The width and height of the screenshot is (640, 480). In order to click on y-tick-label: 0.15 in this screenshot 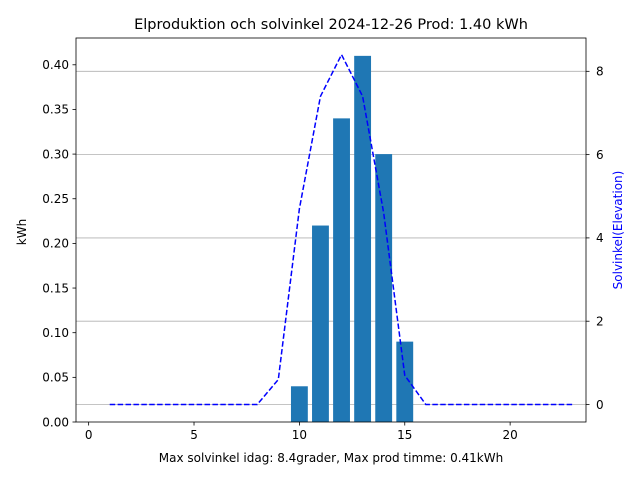, I will do `click(55, 288)`.